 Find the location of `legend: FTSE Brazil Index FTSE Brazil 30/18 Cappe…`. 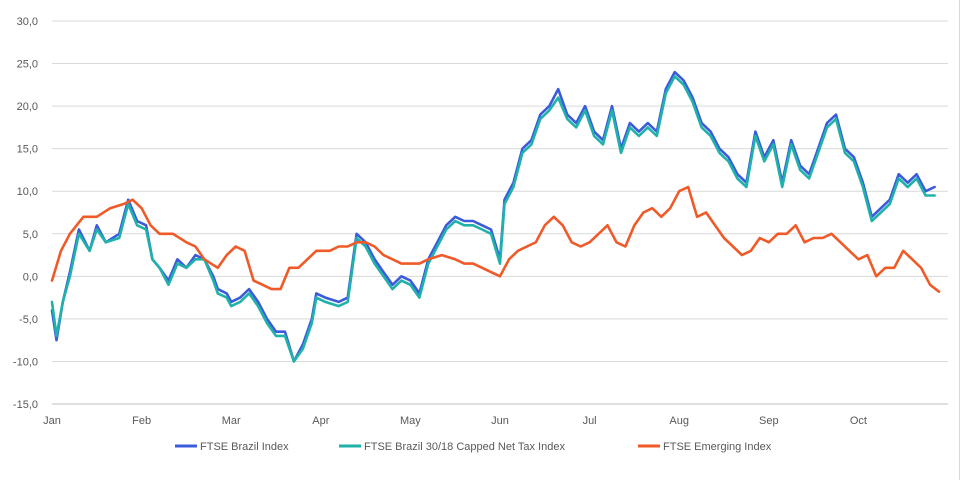

legend: FTSE Brazil Index FTSE Brazil 30/18 Cappe… is located at coordinates (473, 447).